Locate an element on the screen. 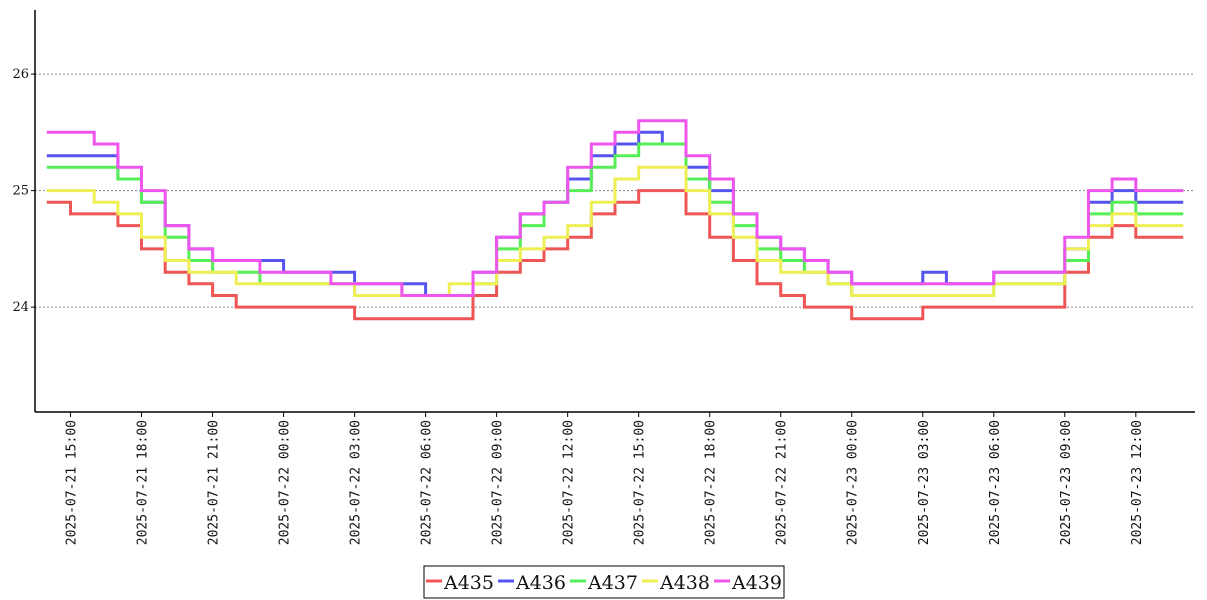 Image resolution: width=1207 pixels, height=600 pixels. y-tick-label: 24 is located at coordinates (20, 307).